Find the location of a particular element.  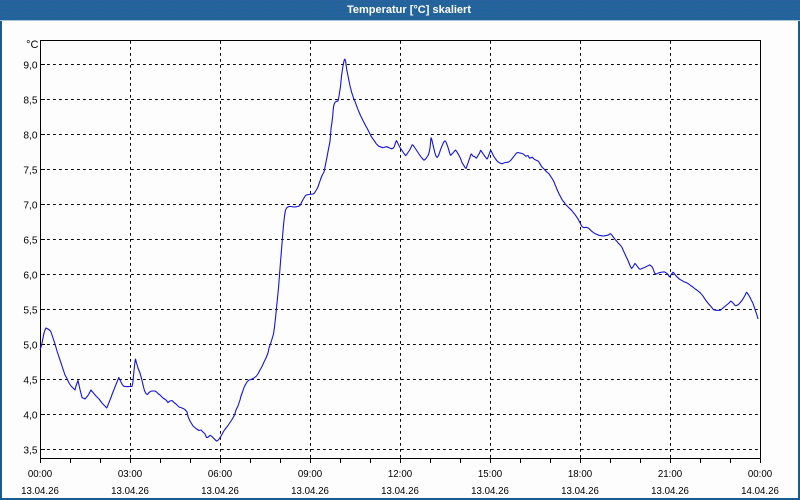

svg-text: °C is located at coordinates (32, 45).